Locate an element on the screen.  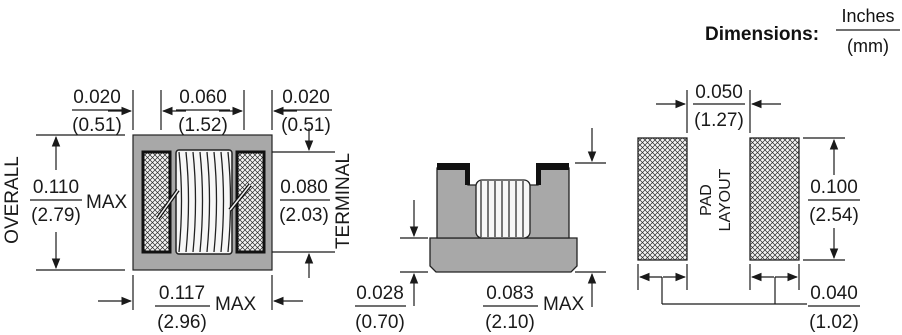
side-coil is located at coordinates (503, 209).